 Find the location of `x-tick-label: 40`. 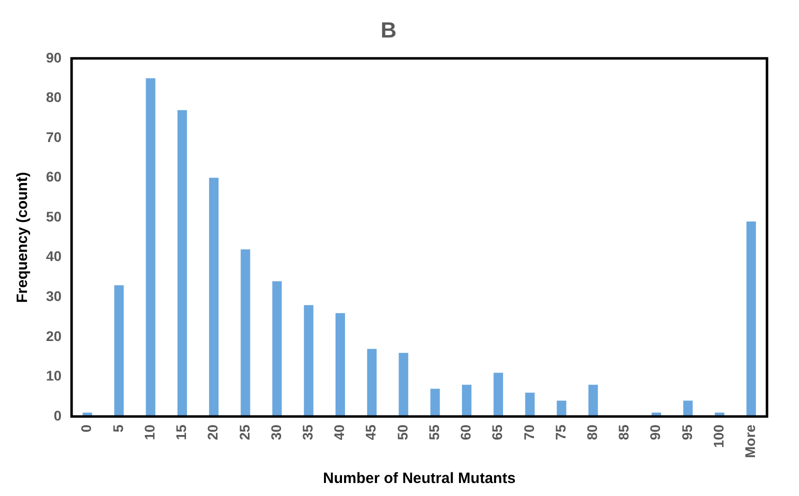

x-tick-label: 40 is located at coordinates (339, 432).